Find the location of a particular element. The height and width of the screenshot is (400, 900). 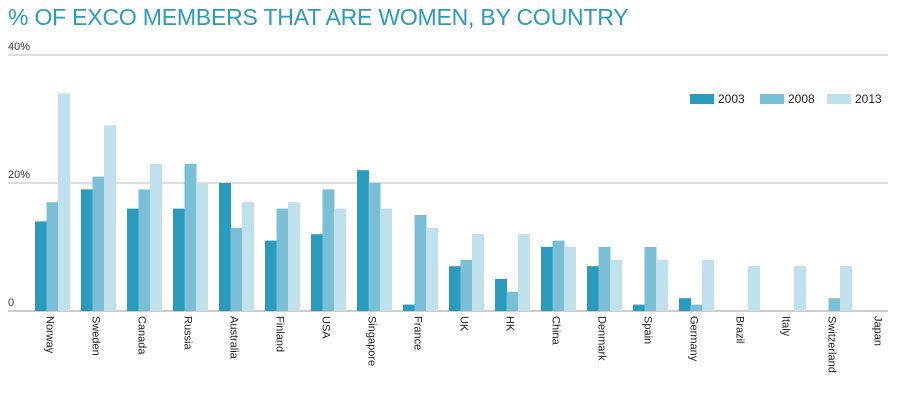

y-tick-label: 0 is located at coordinates (11, 303).